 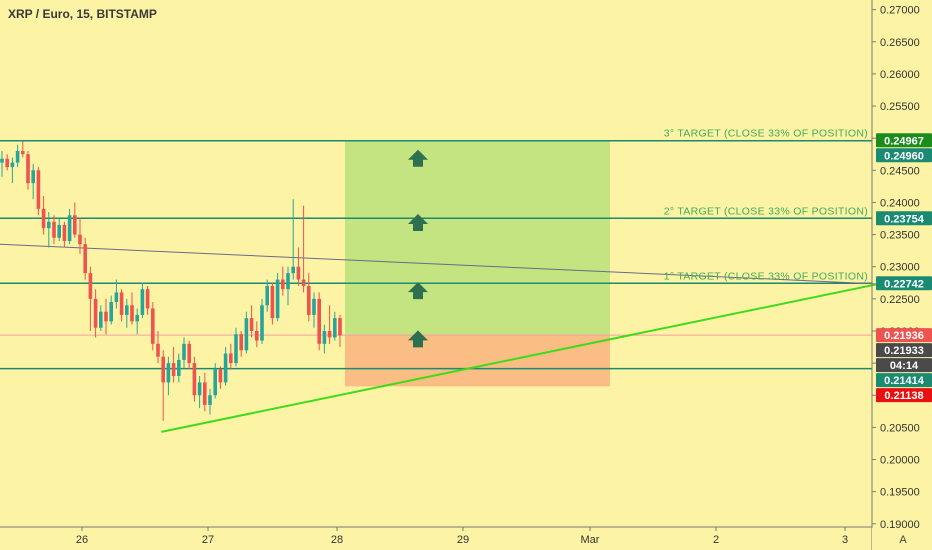 I want to click on auto-scale-area, so click(x=902, y=539).